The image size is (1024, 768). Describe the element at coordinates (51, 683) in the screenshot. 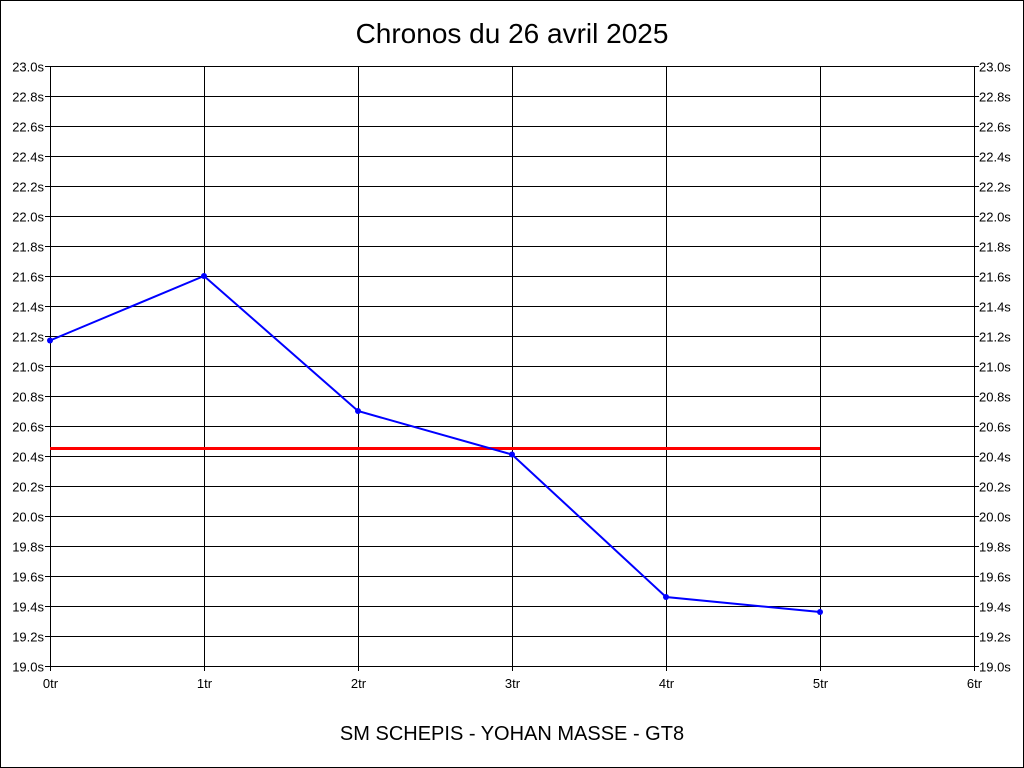

I see `x-tick-label: 0tr` at that location.